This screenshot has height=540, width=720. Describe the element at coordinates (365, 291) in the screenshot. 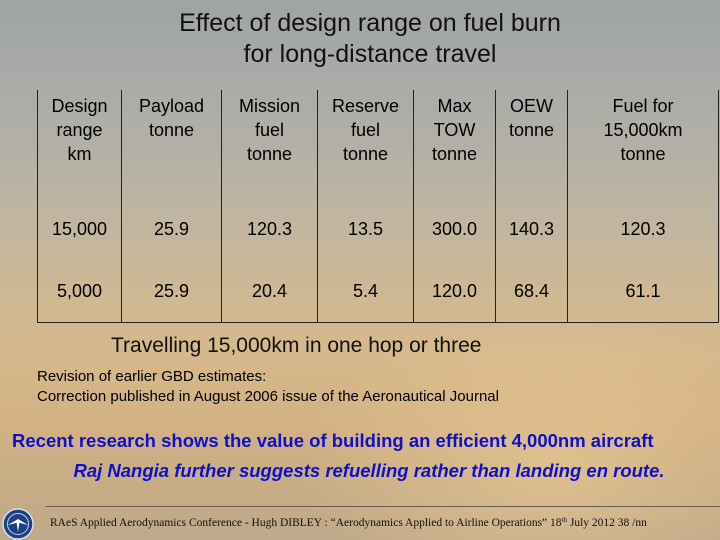

I see `table-cell: 5.4` at that location.